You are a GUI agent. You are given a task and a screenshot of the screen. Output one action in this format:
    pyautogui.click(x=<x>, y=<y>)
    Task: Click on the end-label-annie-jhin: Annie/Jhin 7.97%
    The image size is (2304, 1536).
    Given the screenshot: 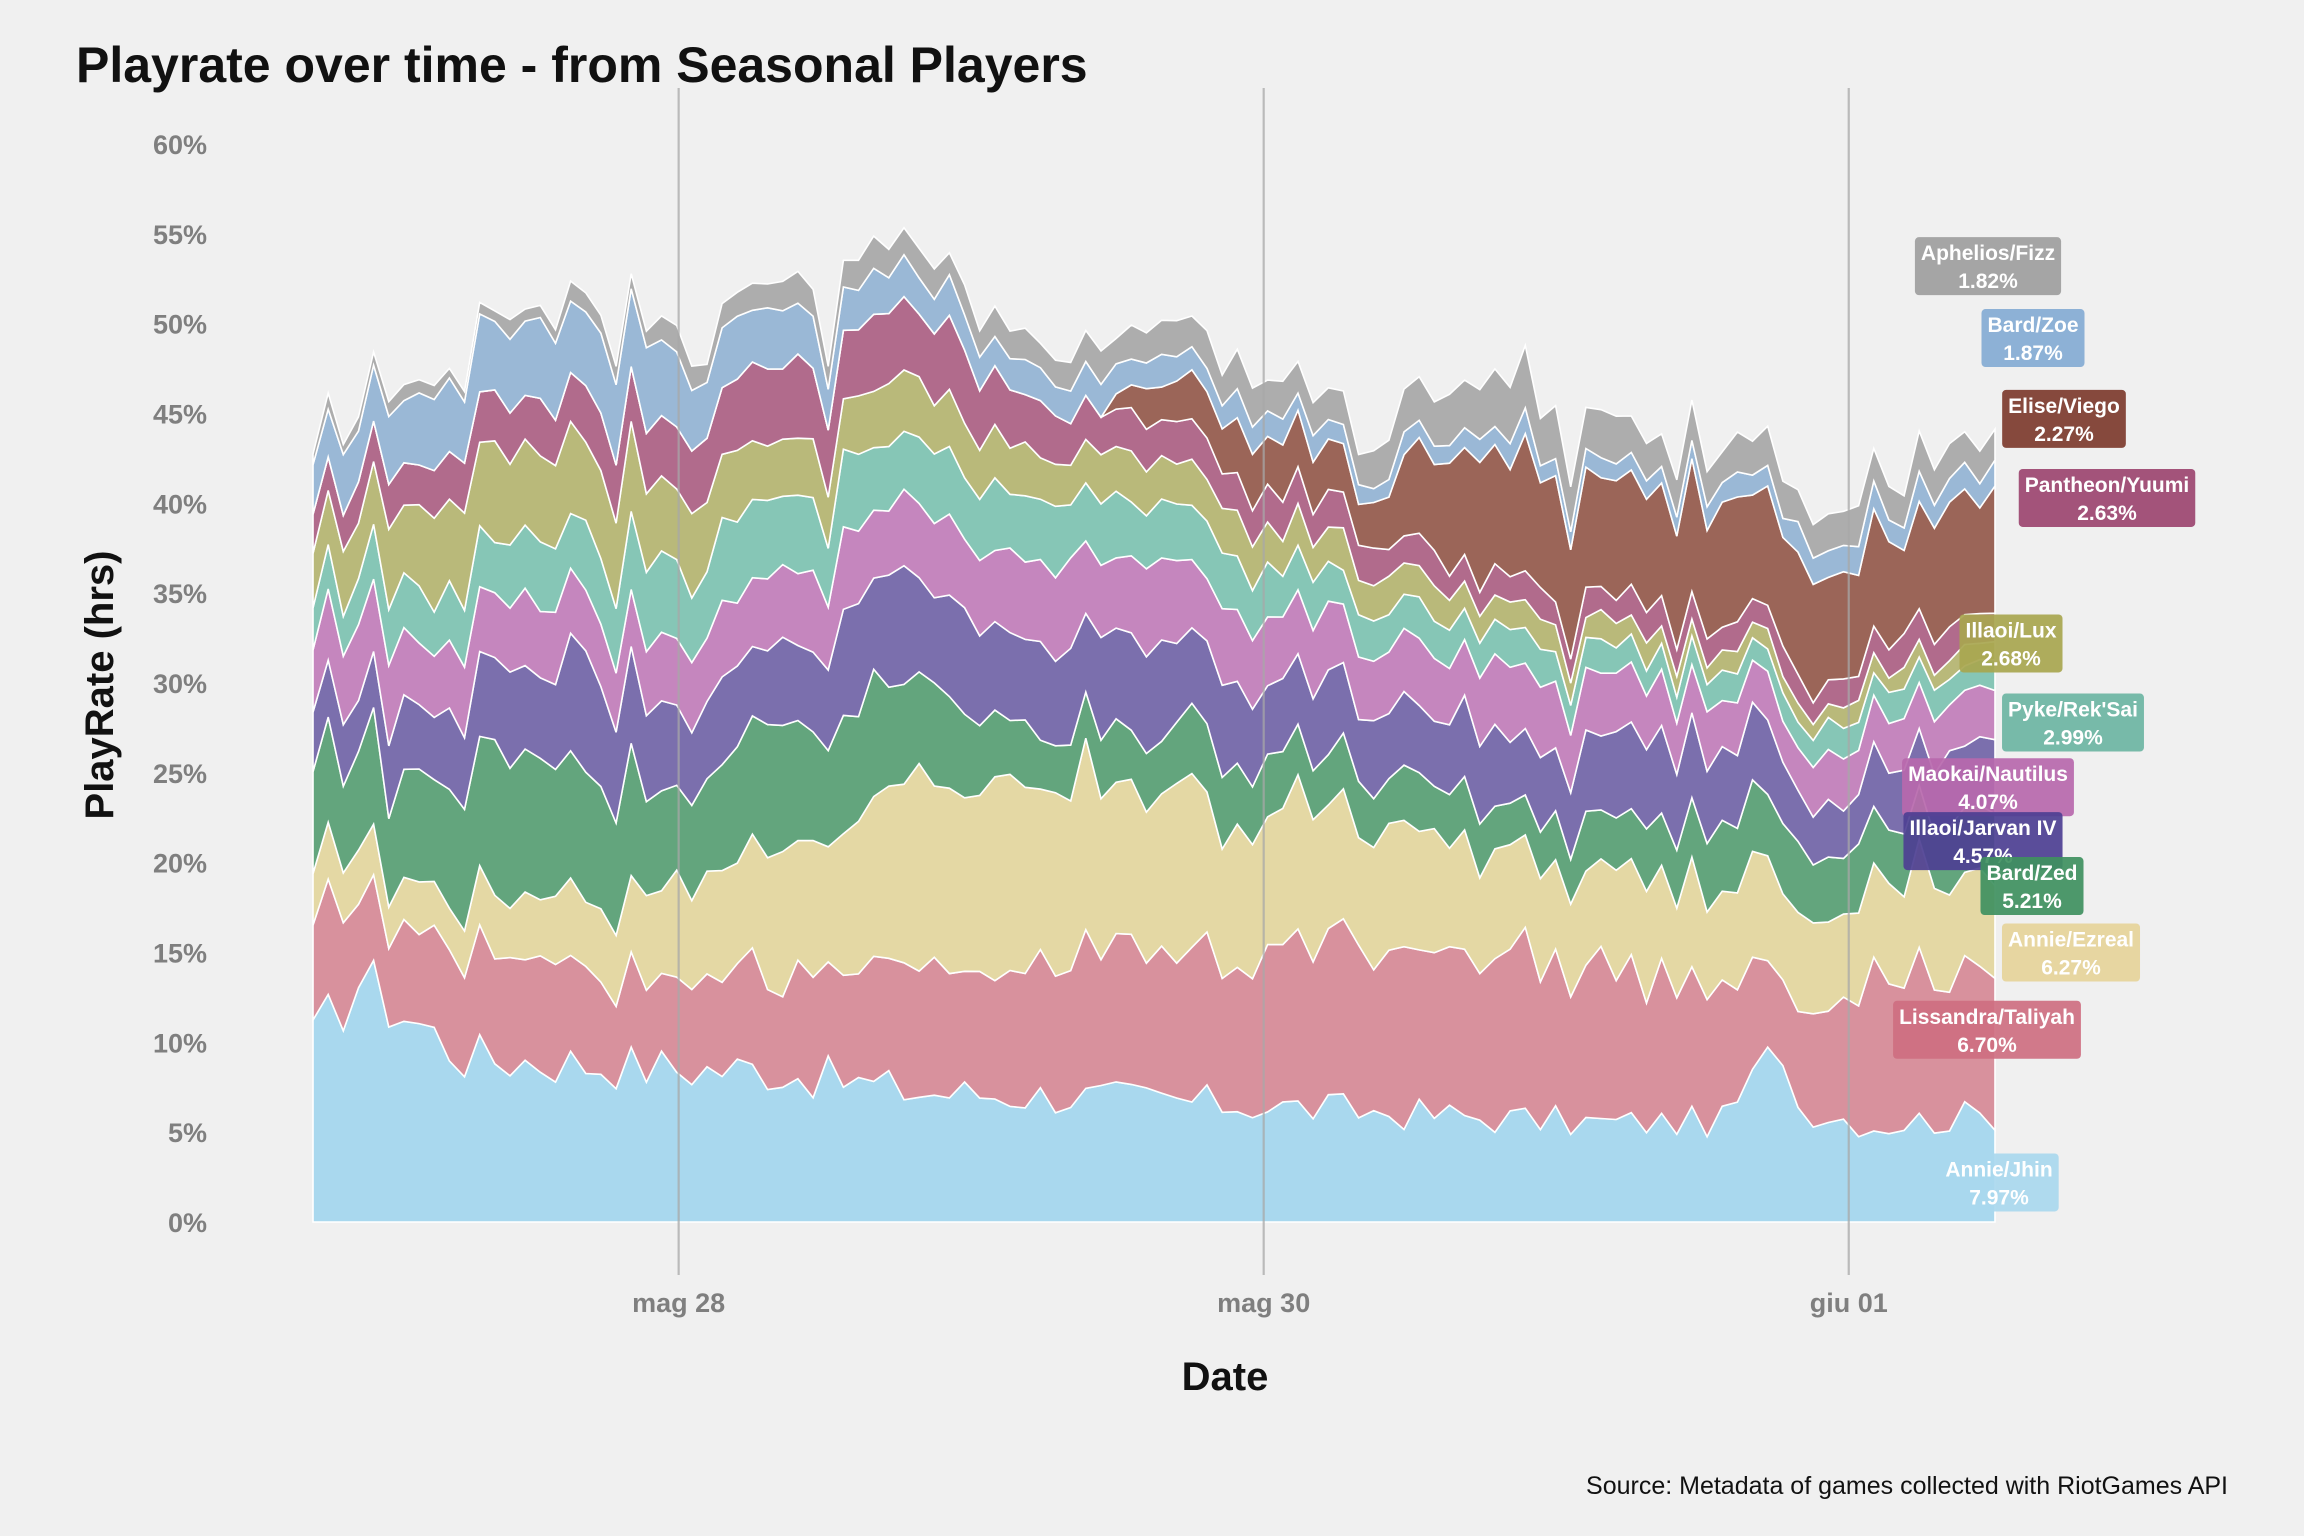 What is the action you would take?
    pyautogui.click(x=1999, y=1182)
    